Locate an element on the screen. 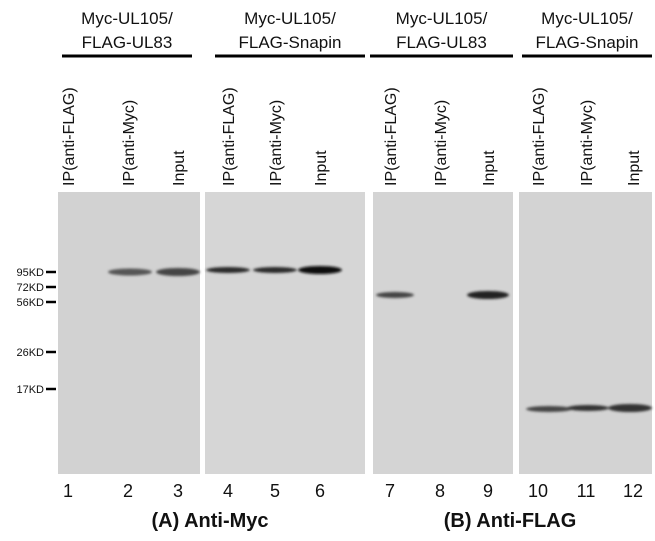 Image resolution: width=655 pixels, height=541 pixels. panel-title: (A) Anti-Myc is located at coordinates (209, 521).